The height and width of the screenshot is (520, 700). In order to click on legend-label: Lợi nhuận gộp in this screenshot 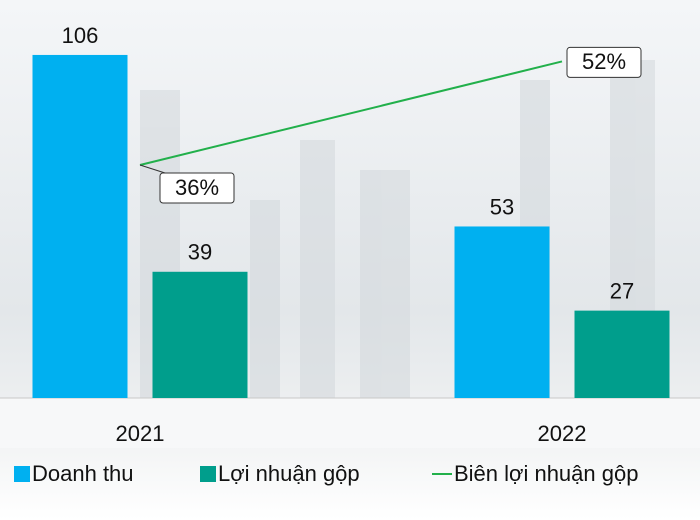, I will do `click(289, 473)`.